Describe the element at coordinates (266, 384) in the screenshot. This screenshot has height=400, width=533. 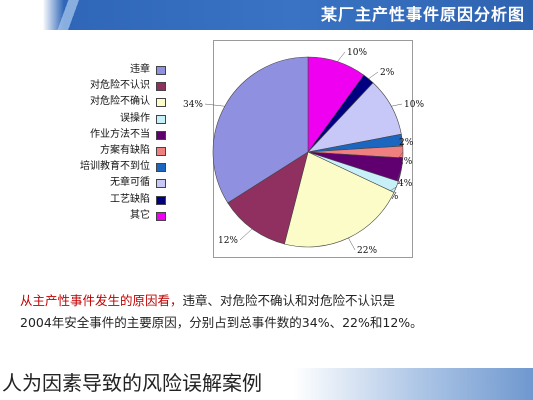
I see `caption-bar` at that location.